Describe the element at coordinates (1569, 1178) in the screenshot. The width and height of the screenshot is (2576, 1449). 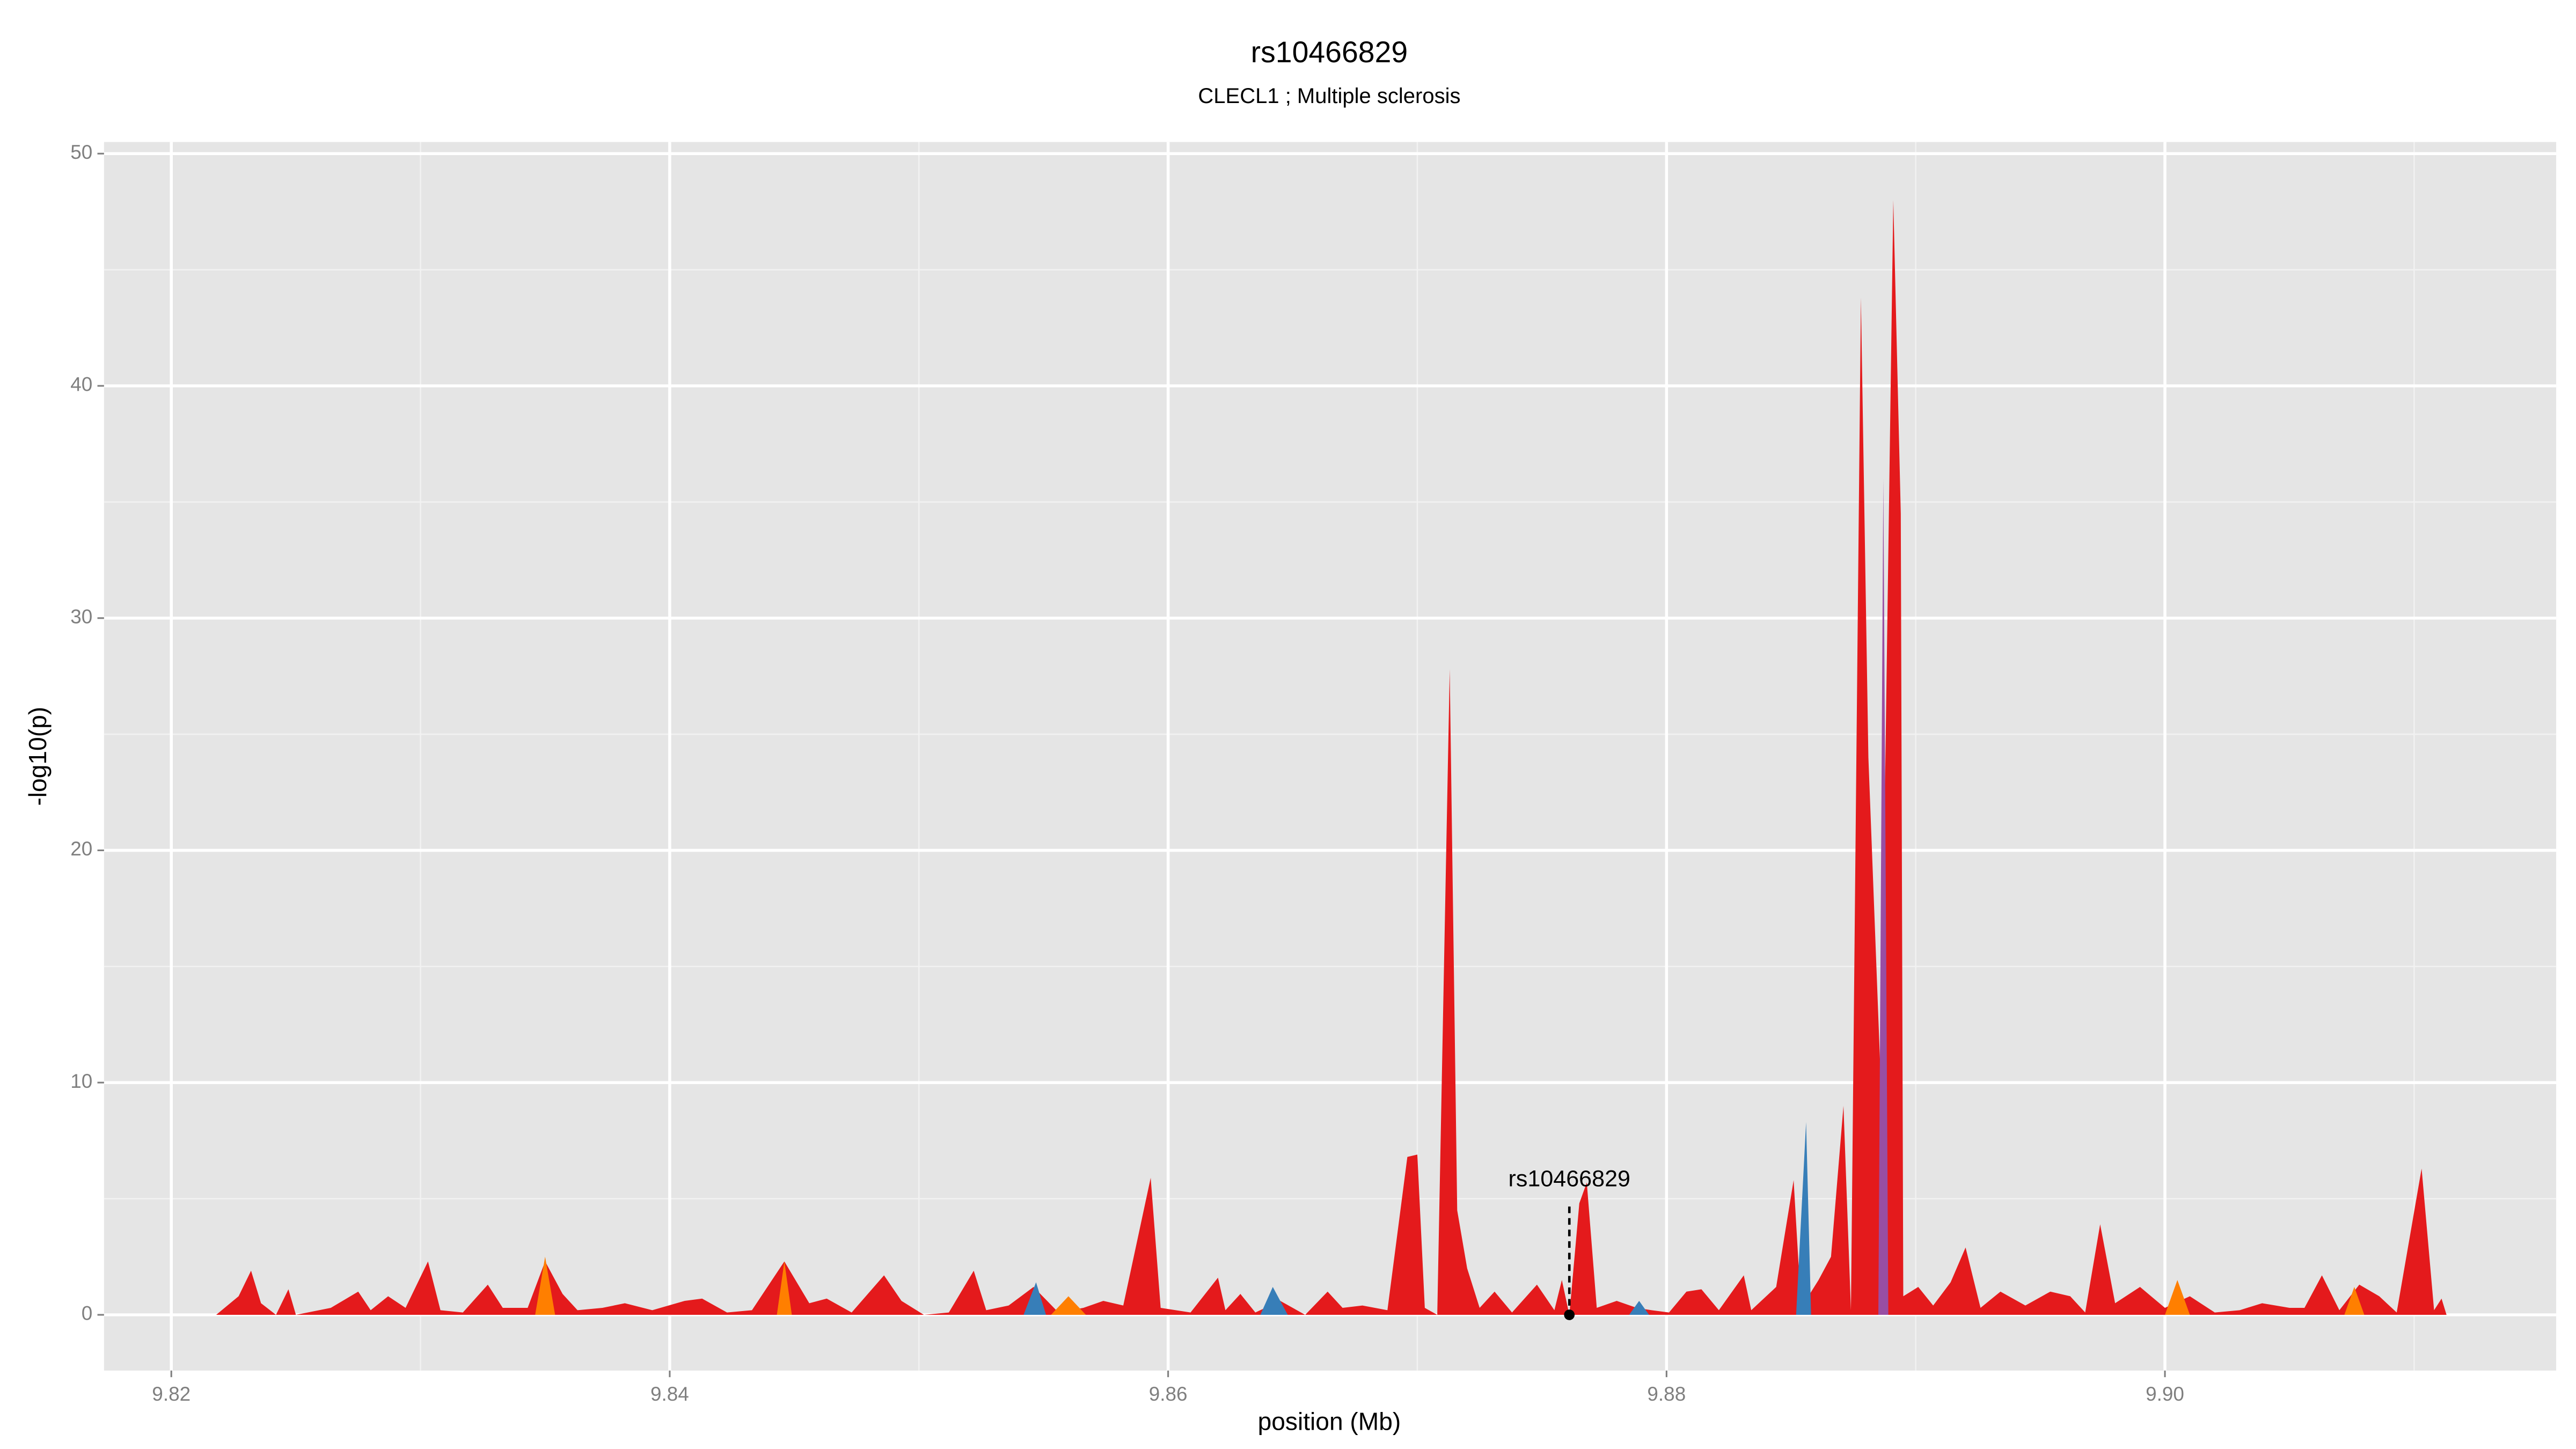
I see `annotation-label: rs10466829` at that location.